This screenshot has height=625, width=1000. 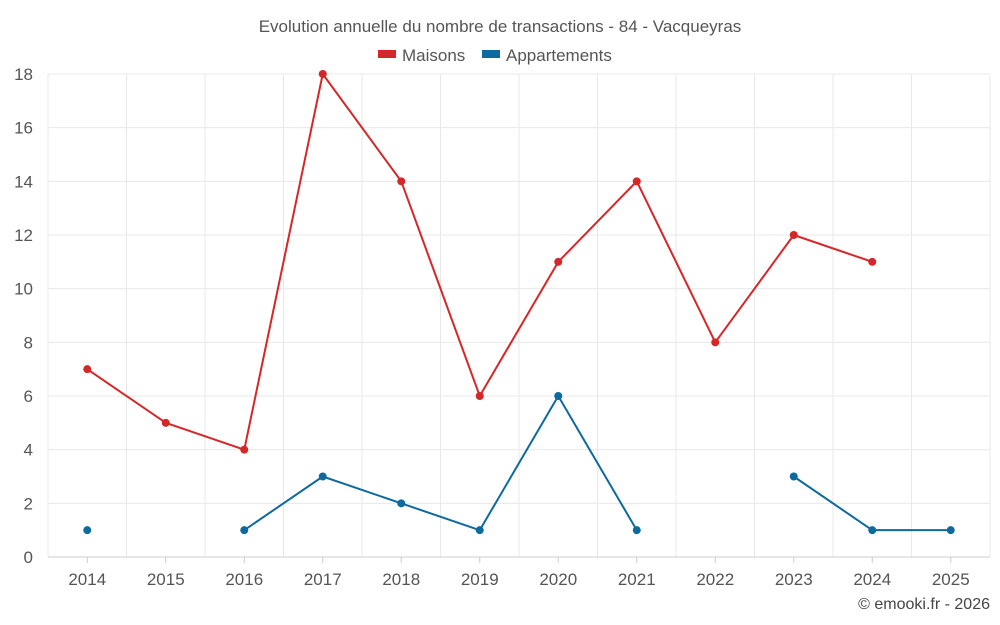 What do you see at coordinates (23, 74) in the screenshot?
I see `y-tick-label: 18` at bounding box center [23, 74].